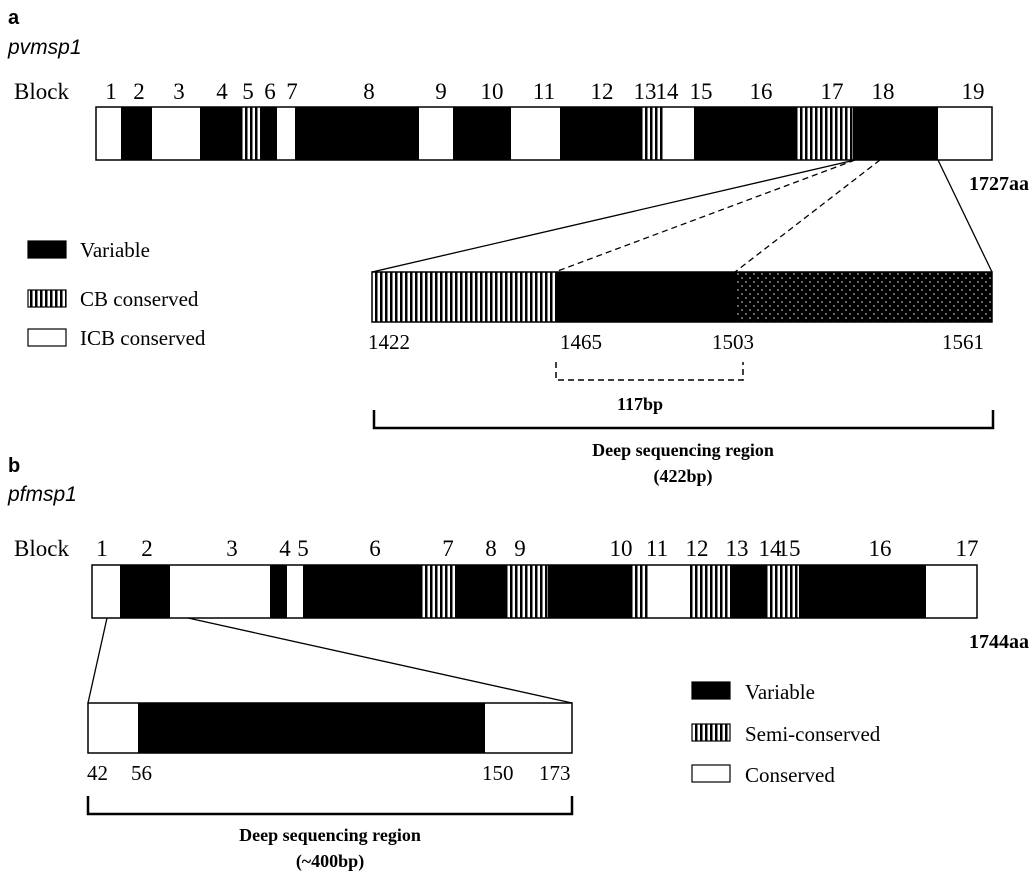 The width and height of the screenshot is (1033, 880). I want to click on panel-b-bar-outline, so click(534, 591).